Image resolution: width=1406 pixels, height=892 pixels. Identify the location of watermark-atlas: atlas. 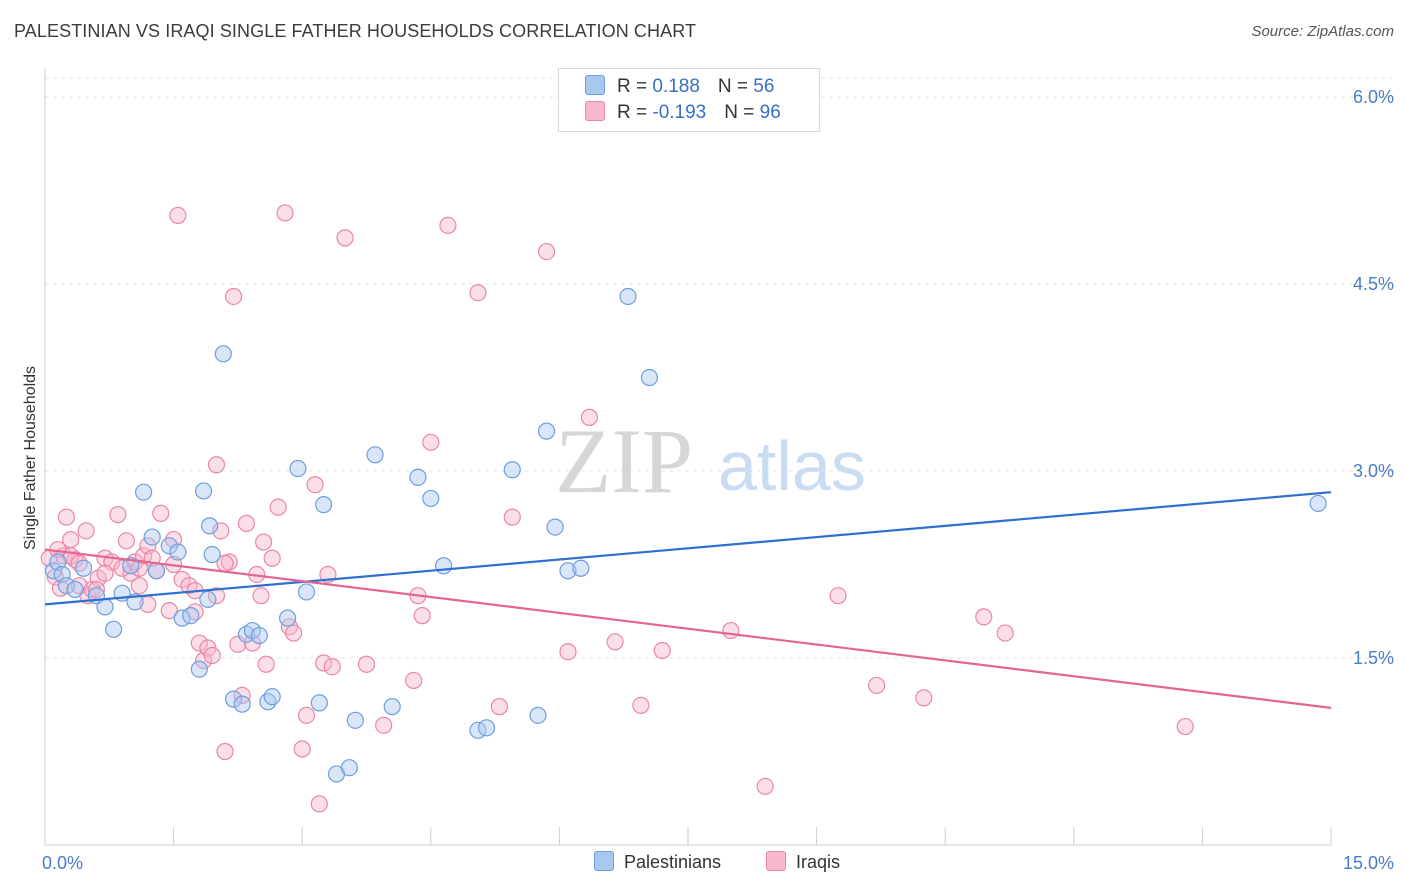
(792, 466).